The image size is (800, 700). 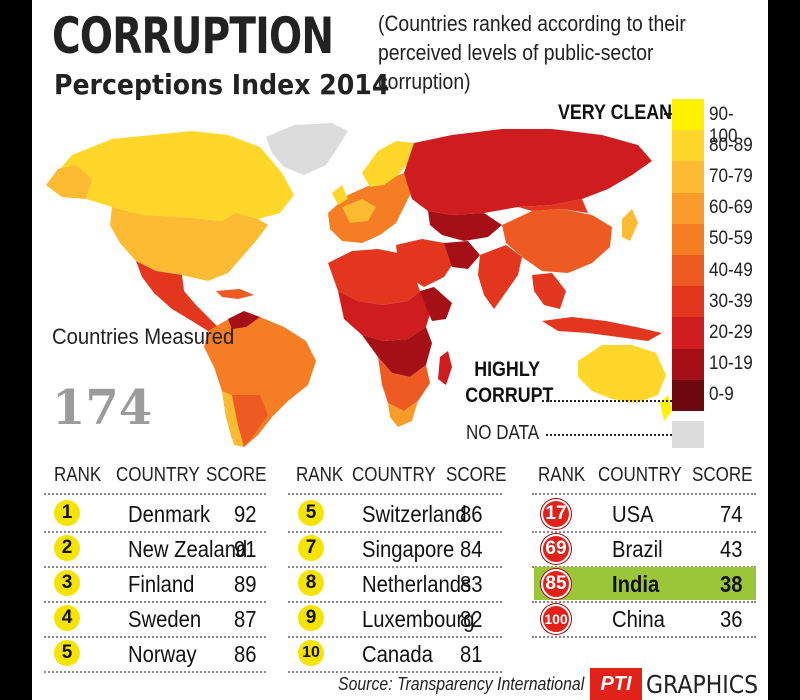 What do you see at coordinates (143, 336) in the screenshot?
I see `countries-measured-label: Countries Measured` at bounding box center [143, 336].